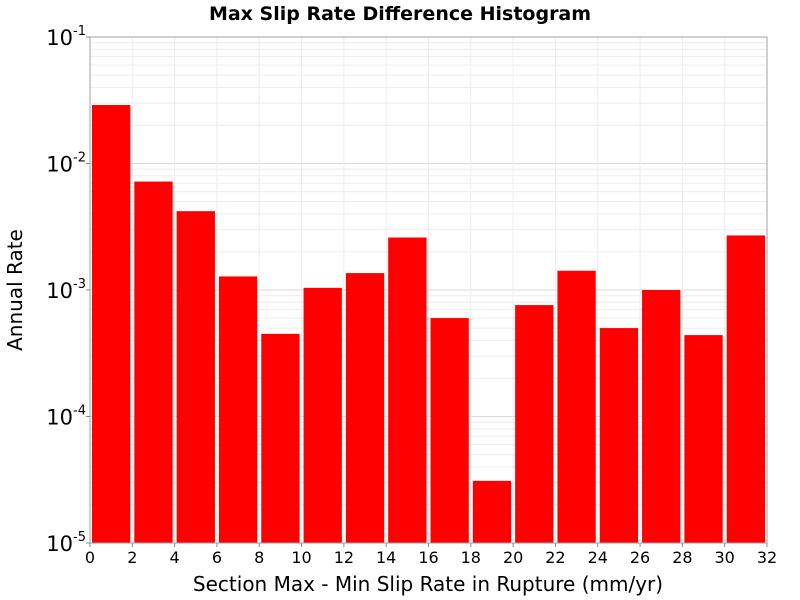 This screenshot has height=600, width=800. Describe the element at coordinates (217, 557) in the screenshot. I see `x-tick-label: 6` at that location.